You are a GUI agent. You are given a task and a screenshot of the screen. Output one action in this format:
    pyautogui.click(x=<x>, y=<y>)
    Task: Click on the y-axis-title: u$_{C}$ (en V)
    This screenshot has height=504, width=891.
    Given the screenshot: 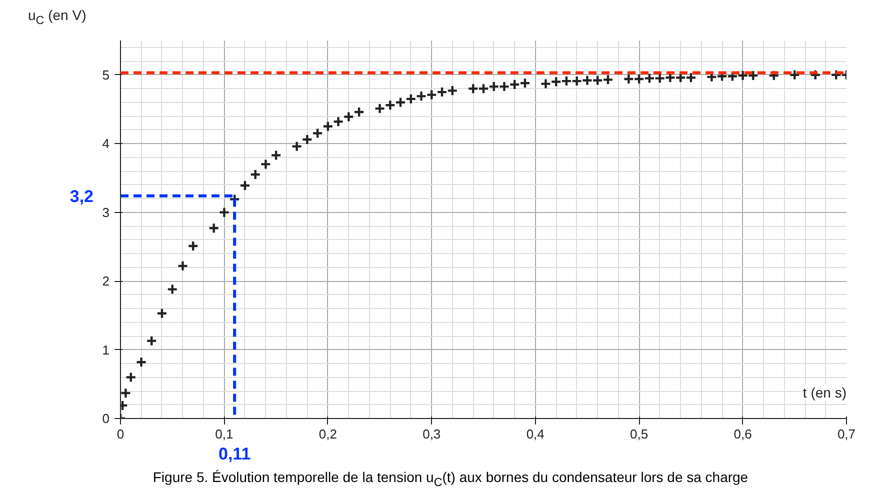 What is the action you would take?
    pyautogui.click(x=57, y=17)
    